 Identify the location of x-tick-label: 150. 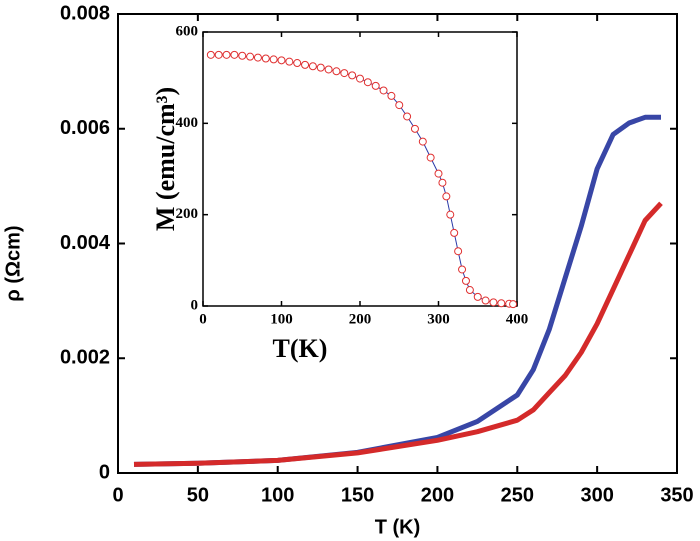
(357, 495).